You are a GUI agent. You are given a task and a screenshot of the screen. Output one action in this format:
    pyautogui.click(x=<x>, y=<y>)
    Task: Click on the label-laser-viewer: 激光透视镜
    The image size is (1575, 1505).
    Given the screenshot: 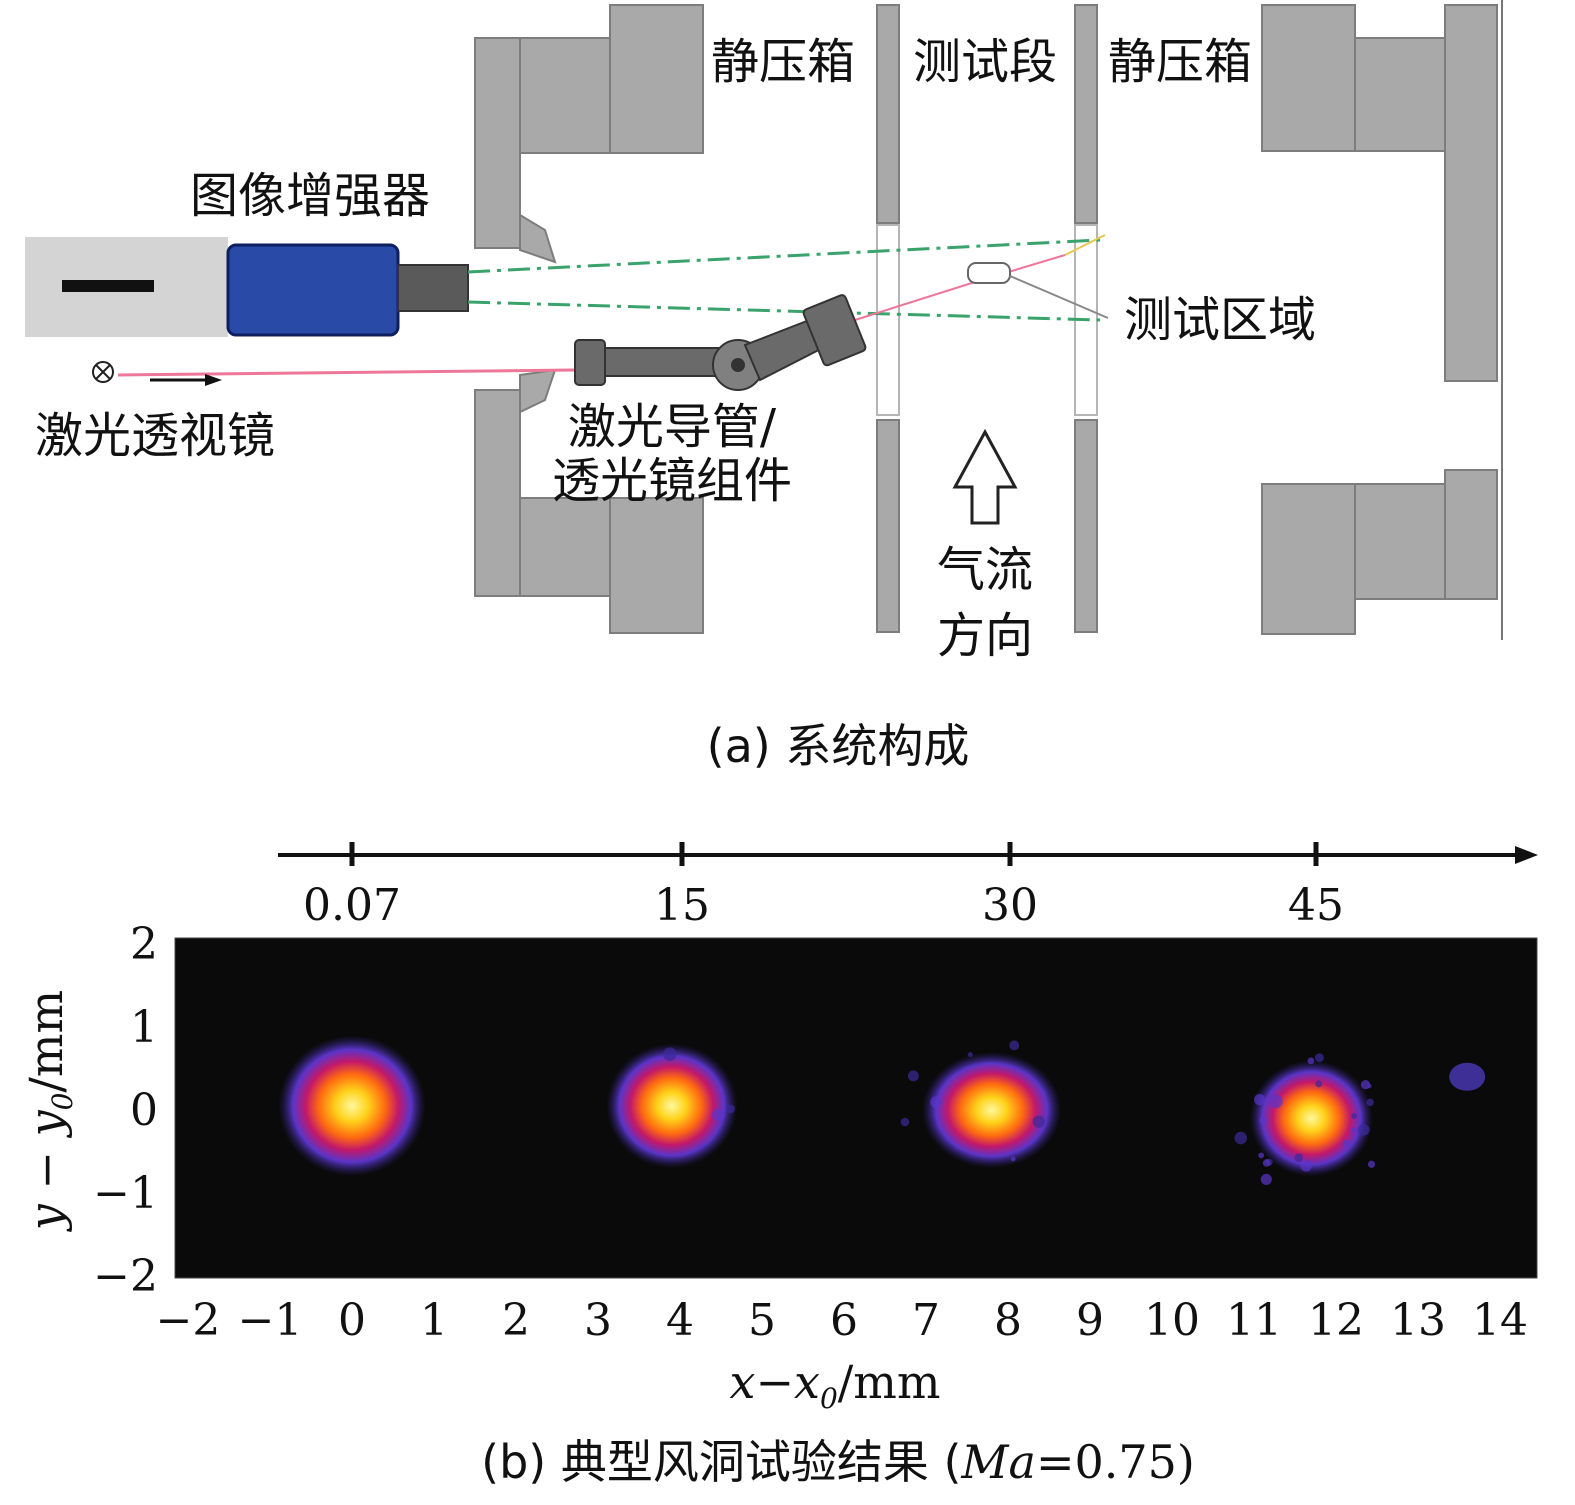 What is the action you would take?
    pyautogui.click(x=155, y=436)
    